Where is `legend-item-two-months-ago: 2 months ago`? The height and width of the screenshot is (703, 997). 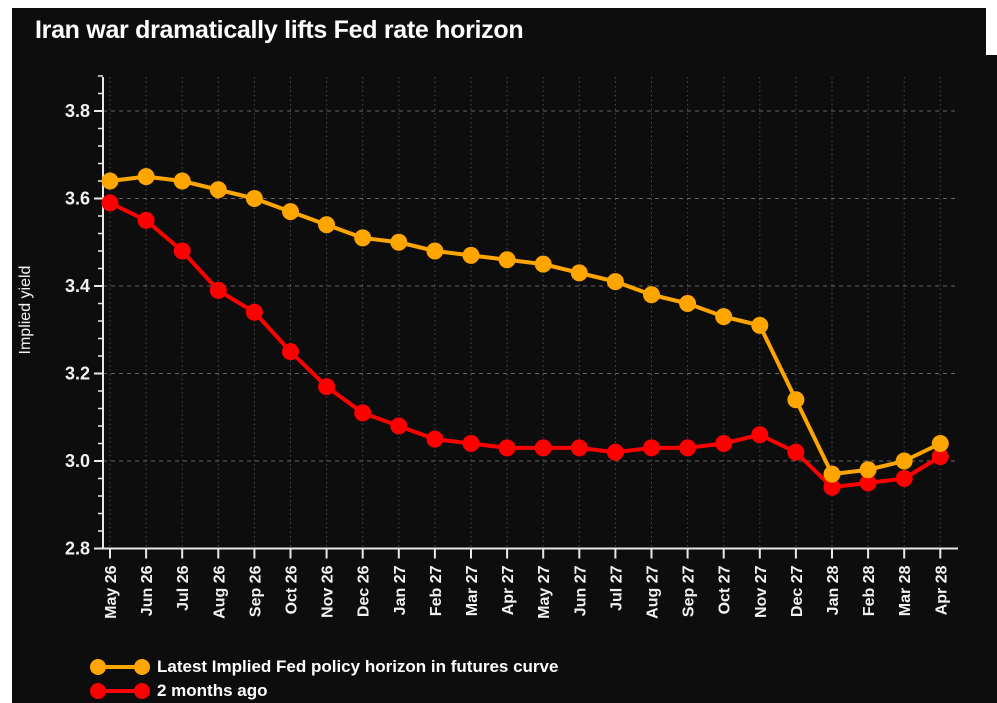
legend-item-two-months-ago: 2 months ago is located at coordinates (323, 691).